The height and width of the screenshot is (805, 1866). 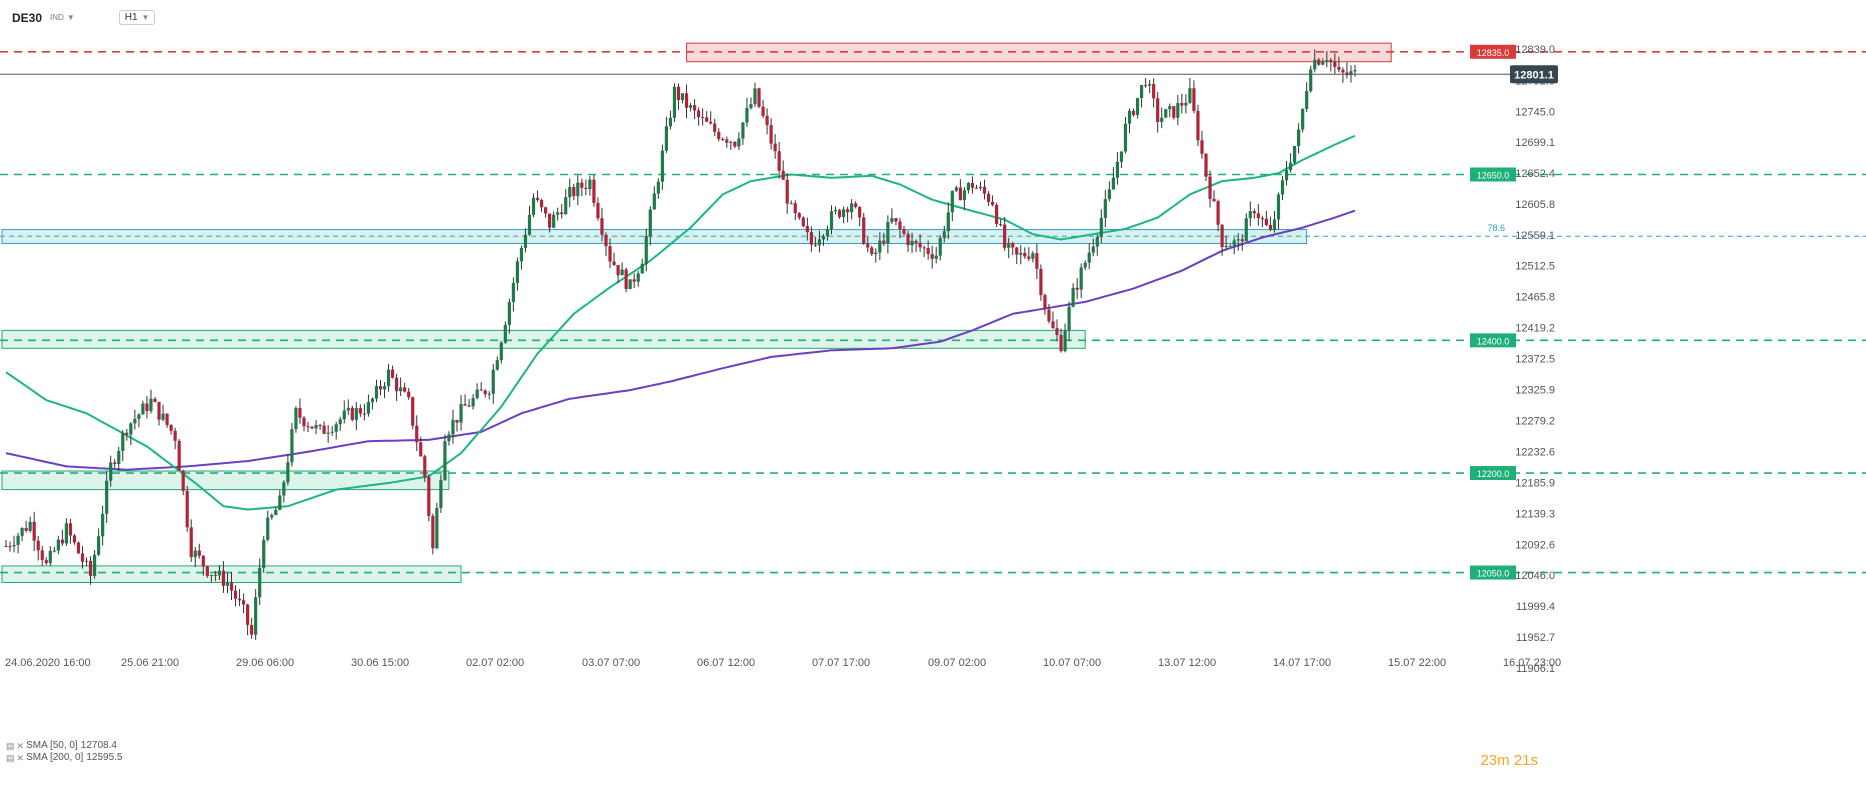 I want to click on settings-icon: ▤, so click(x=10, y=758).